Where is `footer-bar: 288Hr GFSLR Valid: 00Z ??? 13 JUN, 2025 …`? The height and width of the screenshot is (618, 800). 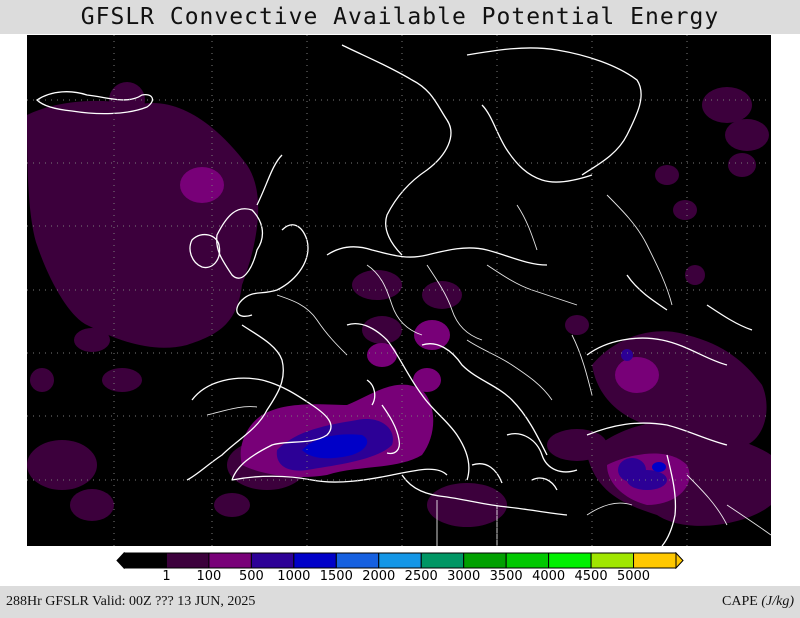 footer-bar: 288Hr GFSLR Valid: 00Z ??? 13 JUN, 2025 … is located at coordinates (400, 602).